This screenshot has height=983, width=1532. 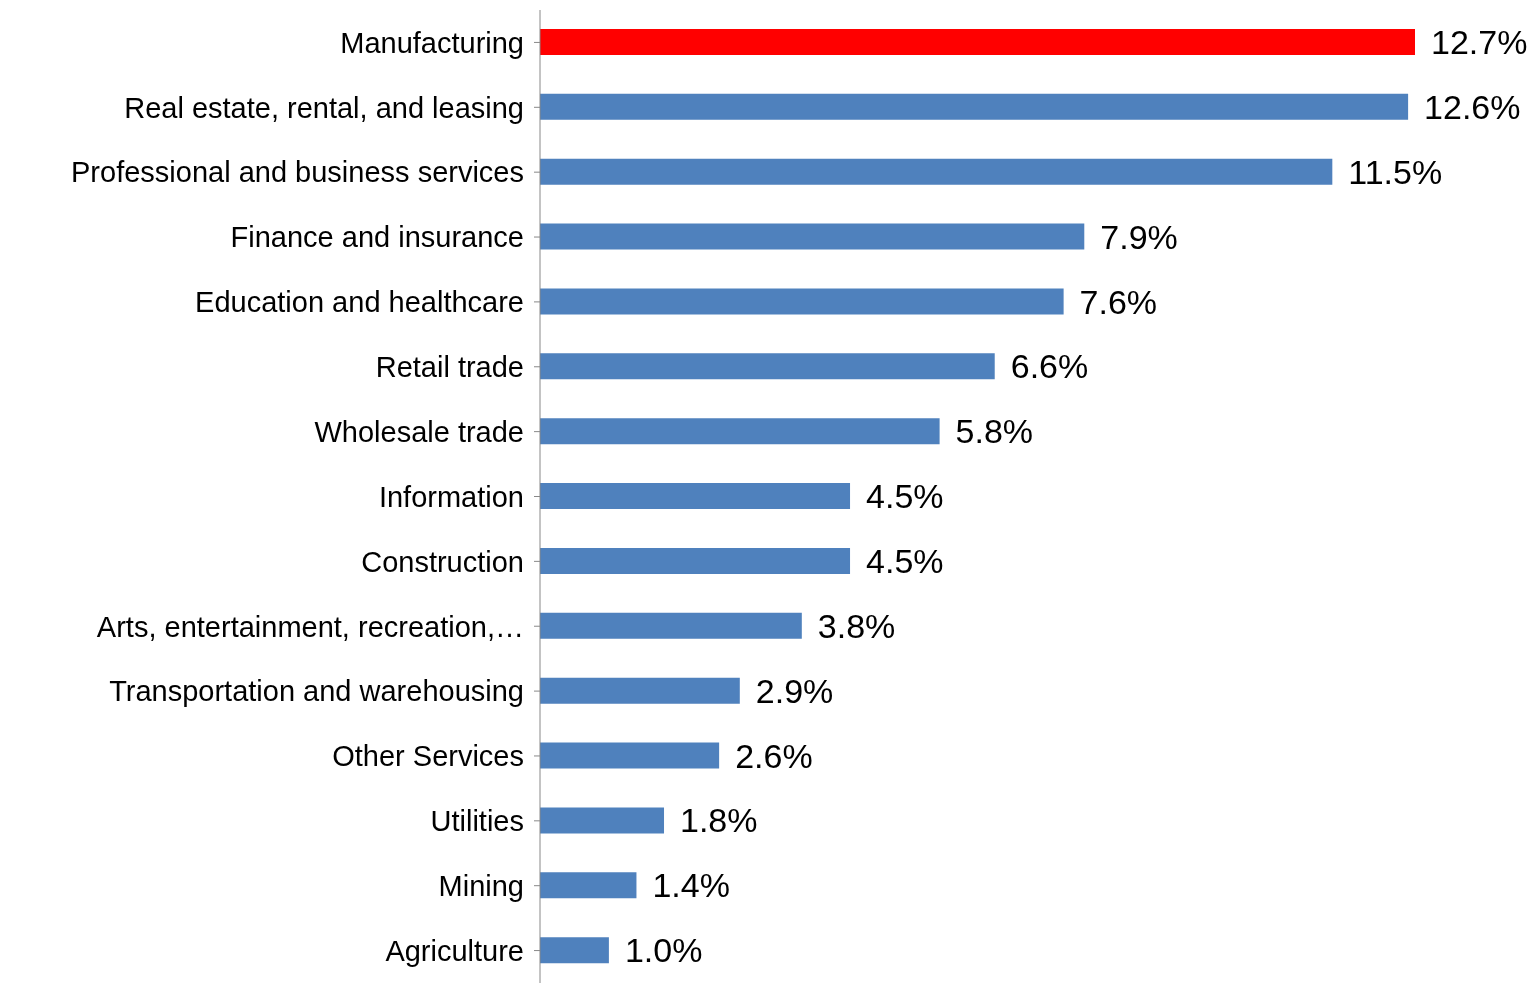 What do you see at coordinates (451, 496) in the screenshot?
I see `y-tick-label: Information` at bounding box center [451, 496].